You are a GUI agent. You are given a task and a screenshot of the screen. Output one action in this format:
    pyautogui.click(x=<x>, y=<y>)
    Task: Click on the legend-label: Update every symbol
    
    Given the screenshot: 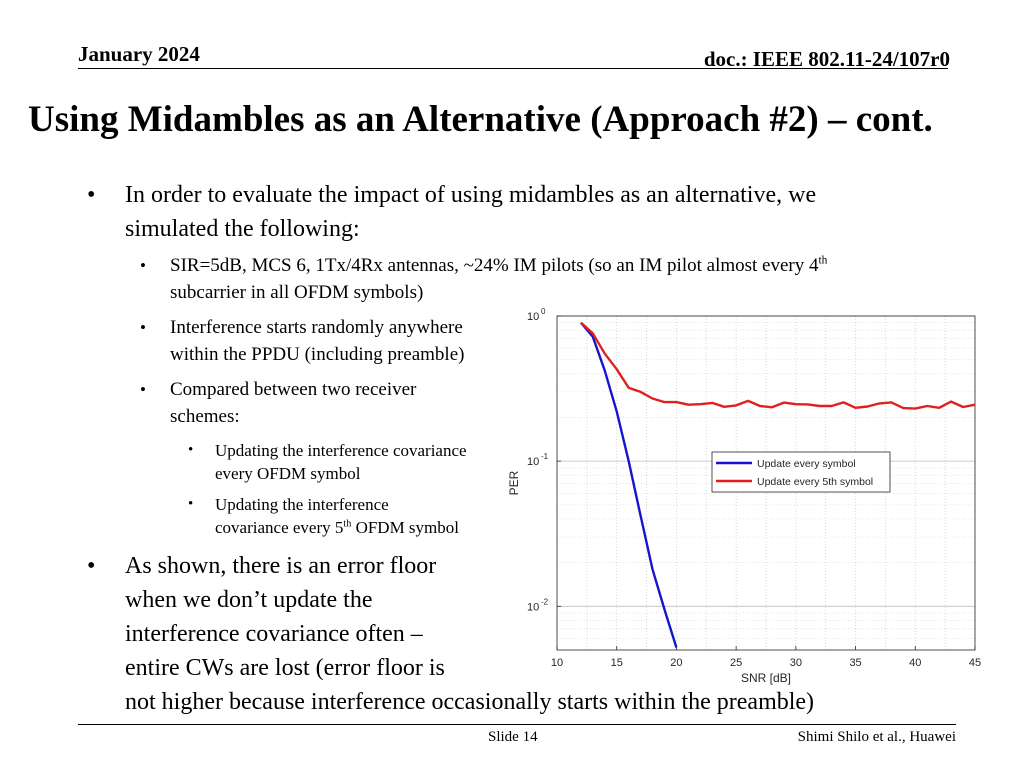 What is the action you would take?
    pyautogui.click(x=806, y=464)
    